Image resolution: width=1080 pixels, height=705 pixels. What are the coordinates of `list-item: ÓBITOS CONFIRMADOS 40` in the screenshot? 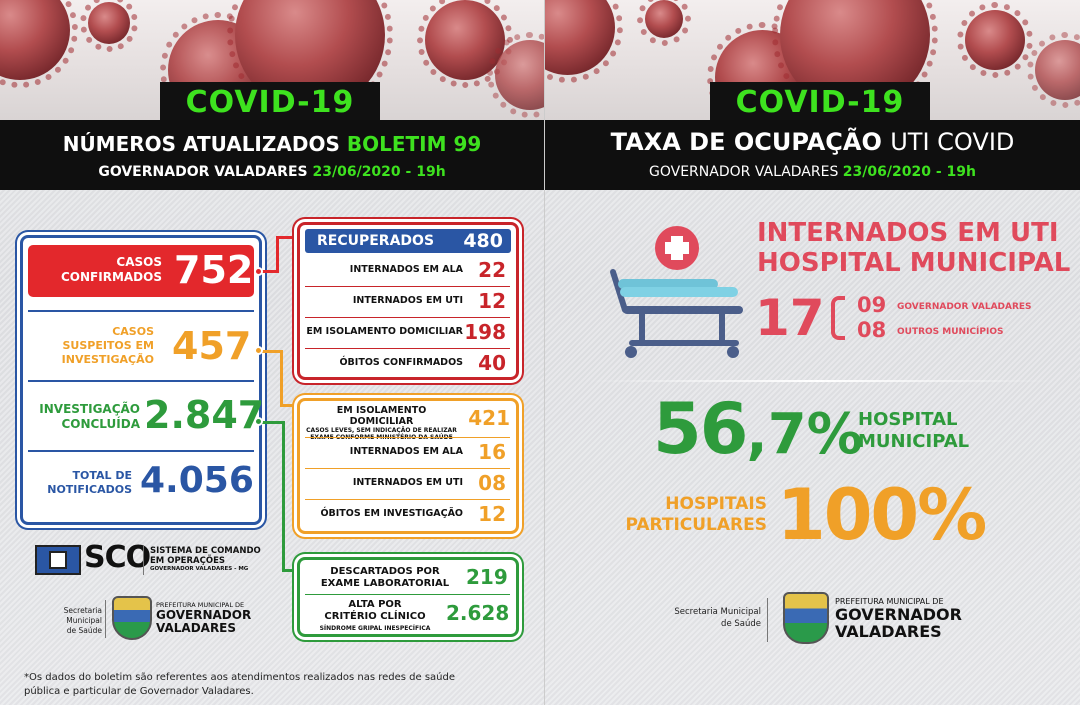 It's located at (407, 363).